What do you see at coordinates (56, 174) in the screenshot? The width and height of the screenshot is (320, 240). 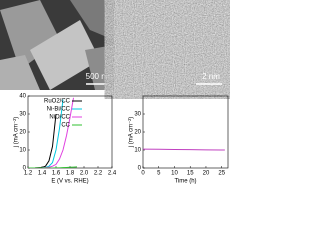 I see `x-tick-label: 1.6` at bounding box center [56, 174].